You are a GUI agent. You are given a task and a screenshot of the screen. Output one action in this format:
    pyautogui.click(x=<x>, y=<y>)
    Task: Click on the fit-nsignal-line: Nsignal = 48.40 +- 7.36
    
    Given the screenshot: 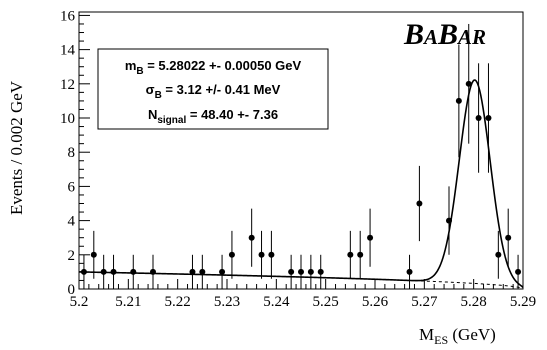 What is the action you would take?
    pyautogui.click(x=213, y=116)
    